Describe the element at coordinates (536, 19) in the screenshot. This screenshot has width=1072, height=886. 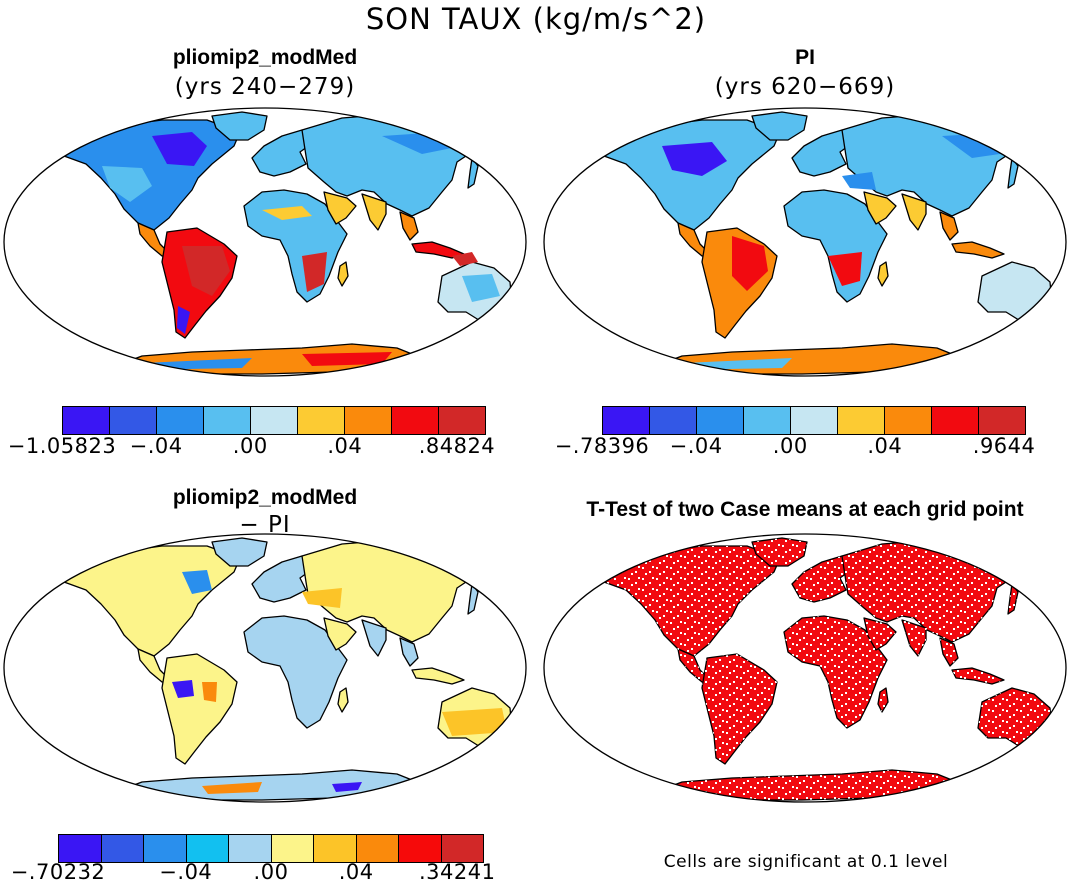
I see `figure-title: SON TAUX (kg/m/s^2)` at that location.